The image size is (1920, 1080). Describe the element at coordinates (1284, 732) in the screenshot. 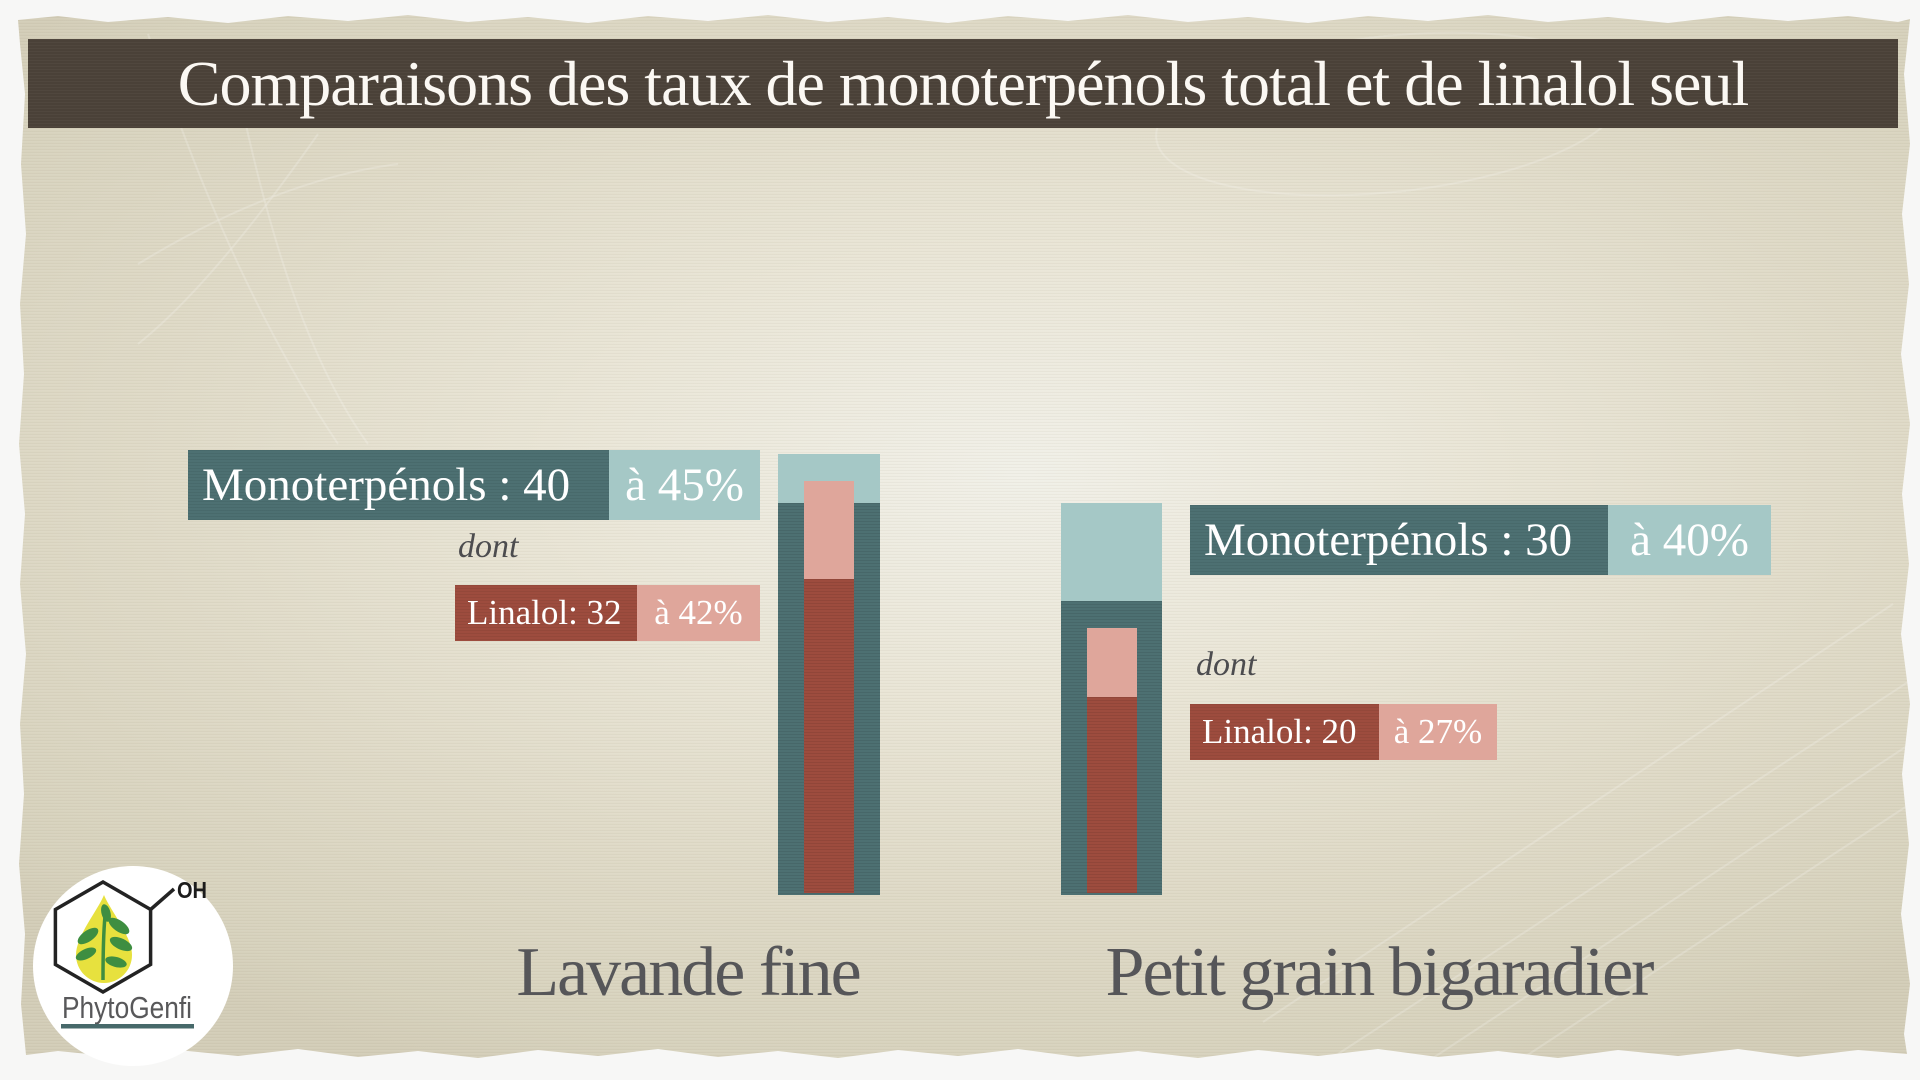

I see `linalol-label-solid-segment: Linalol: 20` at that location.